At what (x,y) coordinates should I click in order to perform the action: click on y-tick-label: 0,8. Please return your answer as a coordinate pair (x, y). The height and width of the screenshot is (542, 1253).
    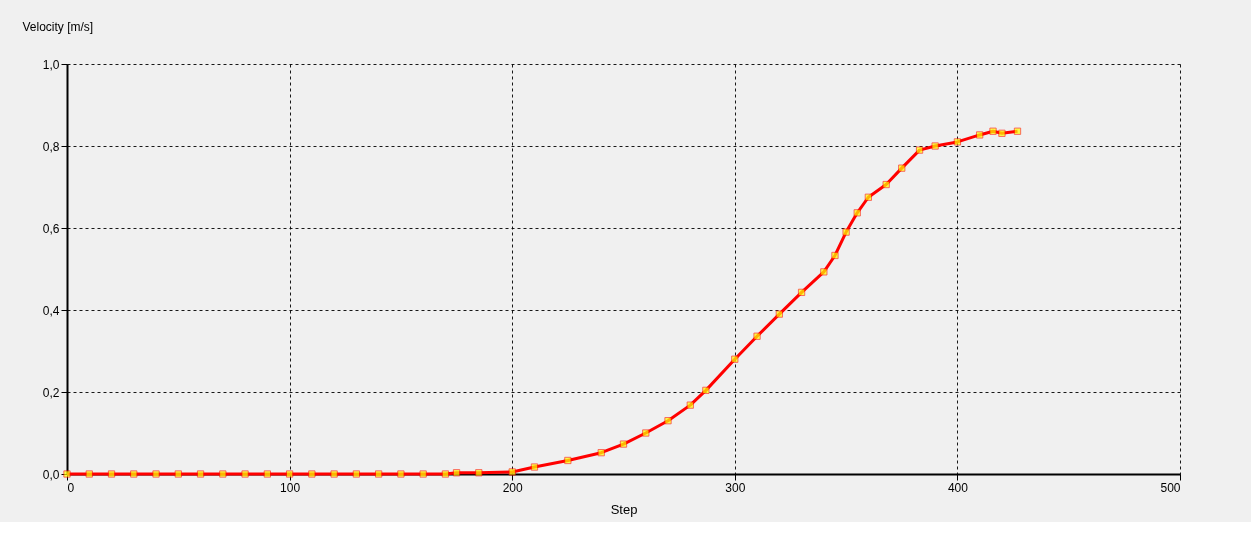
    Looking at the image, I should click on (51, 146).